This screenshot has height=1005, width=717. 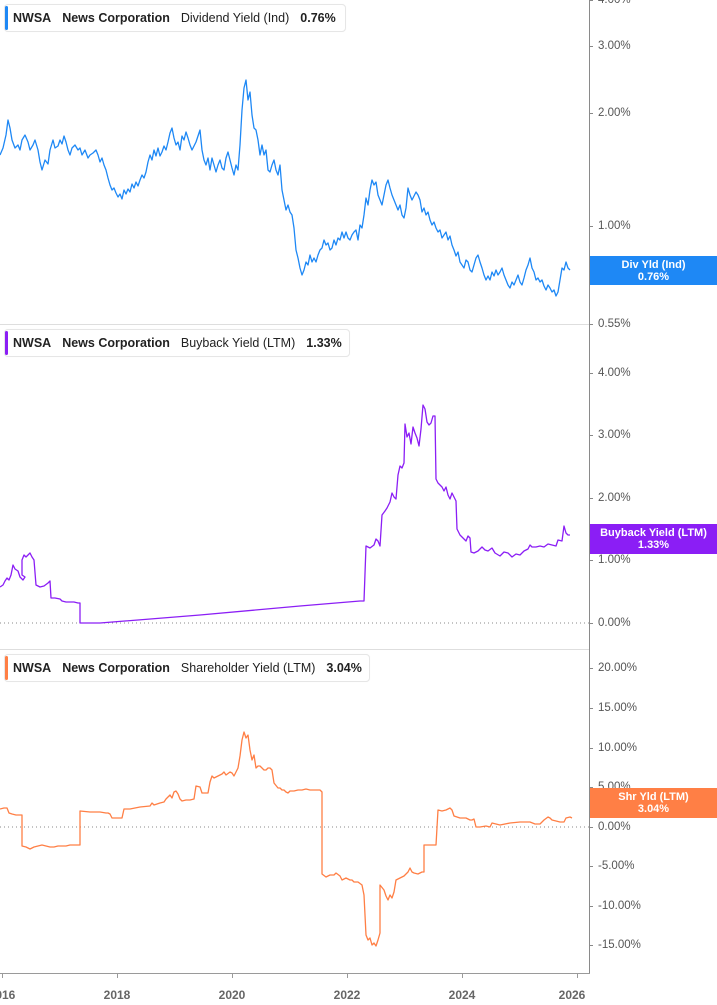 What do you see at coordinates (653, 809) in the screenshot?
I see `badge-value: 3.04%` at bounding box center [653, 809].